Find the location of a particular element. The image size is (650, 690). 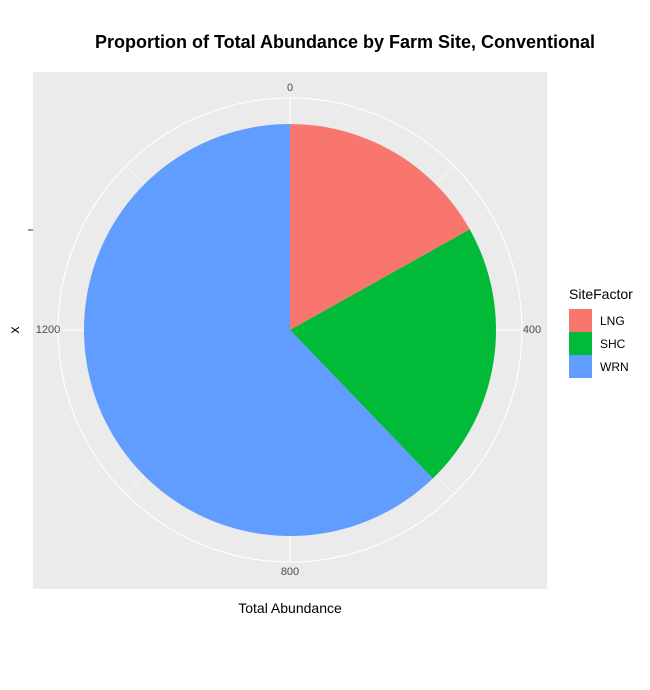

legend-label-lng: LNG is located at coordinates (612, 321).